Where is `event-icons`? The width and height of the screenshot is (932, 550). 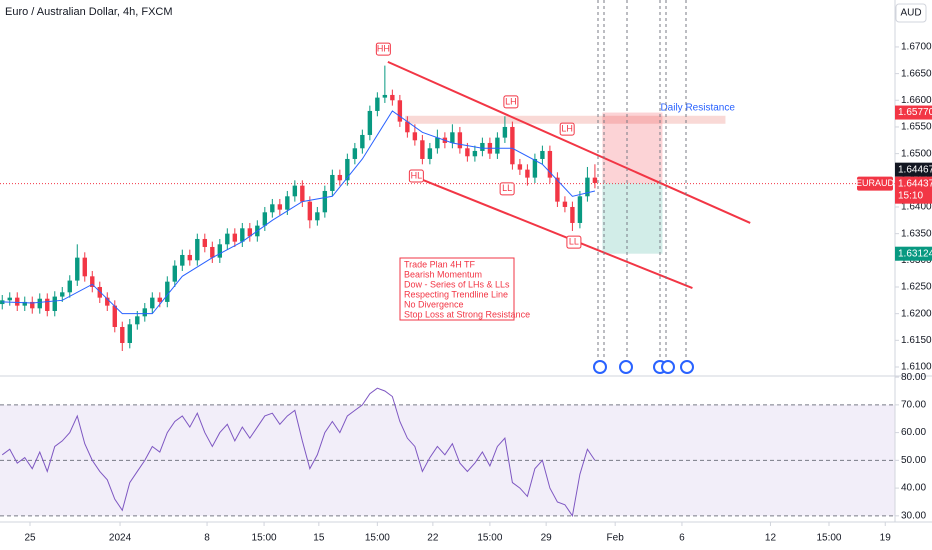 event-icons is located at coordinates (643, 367).